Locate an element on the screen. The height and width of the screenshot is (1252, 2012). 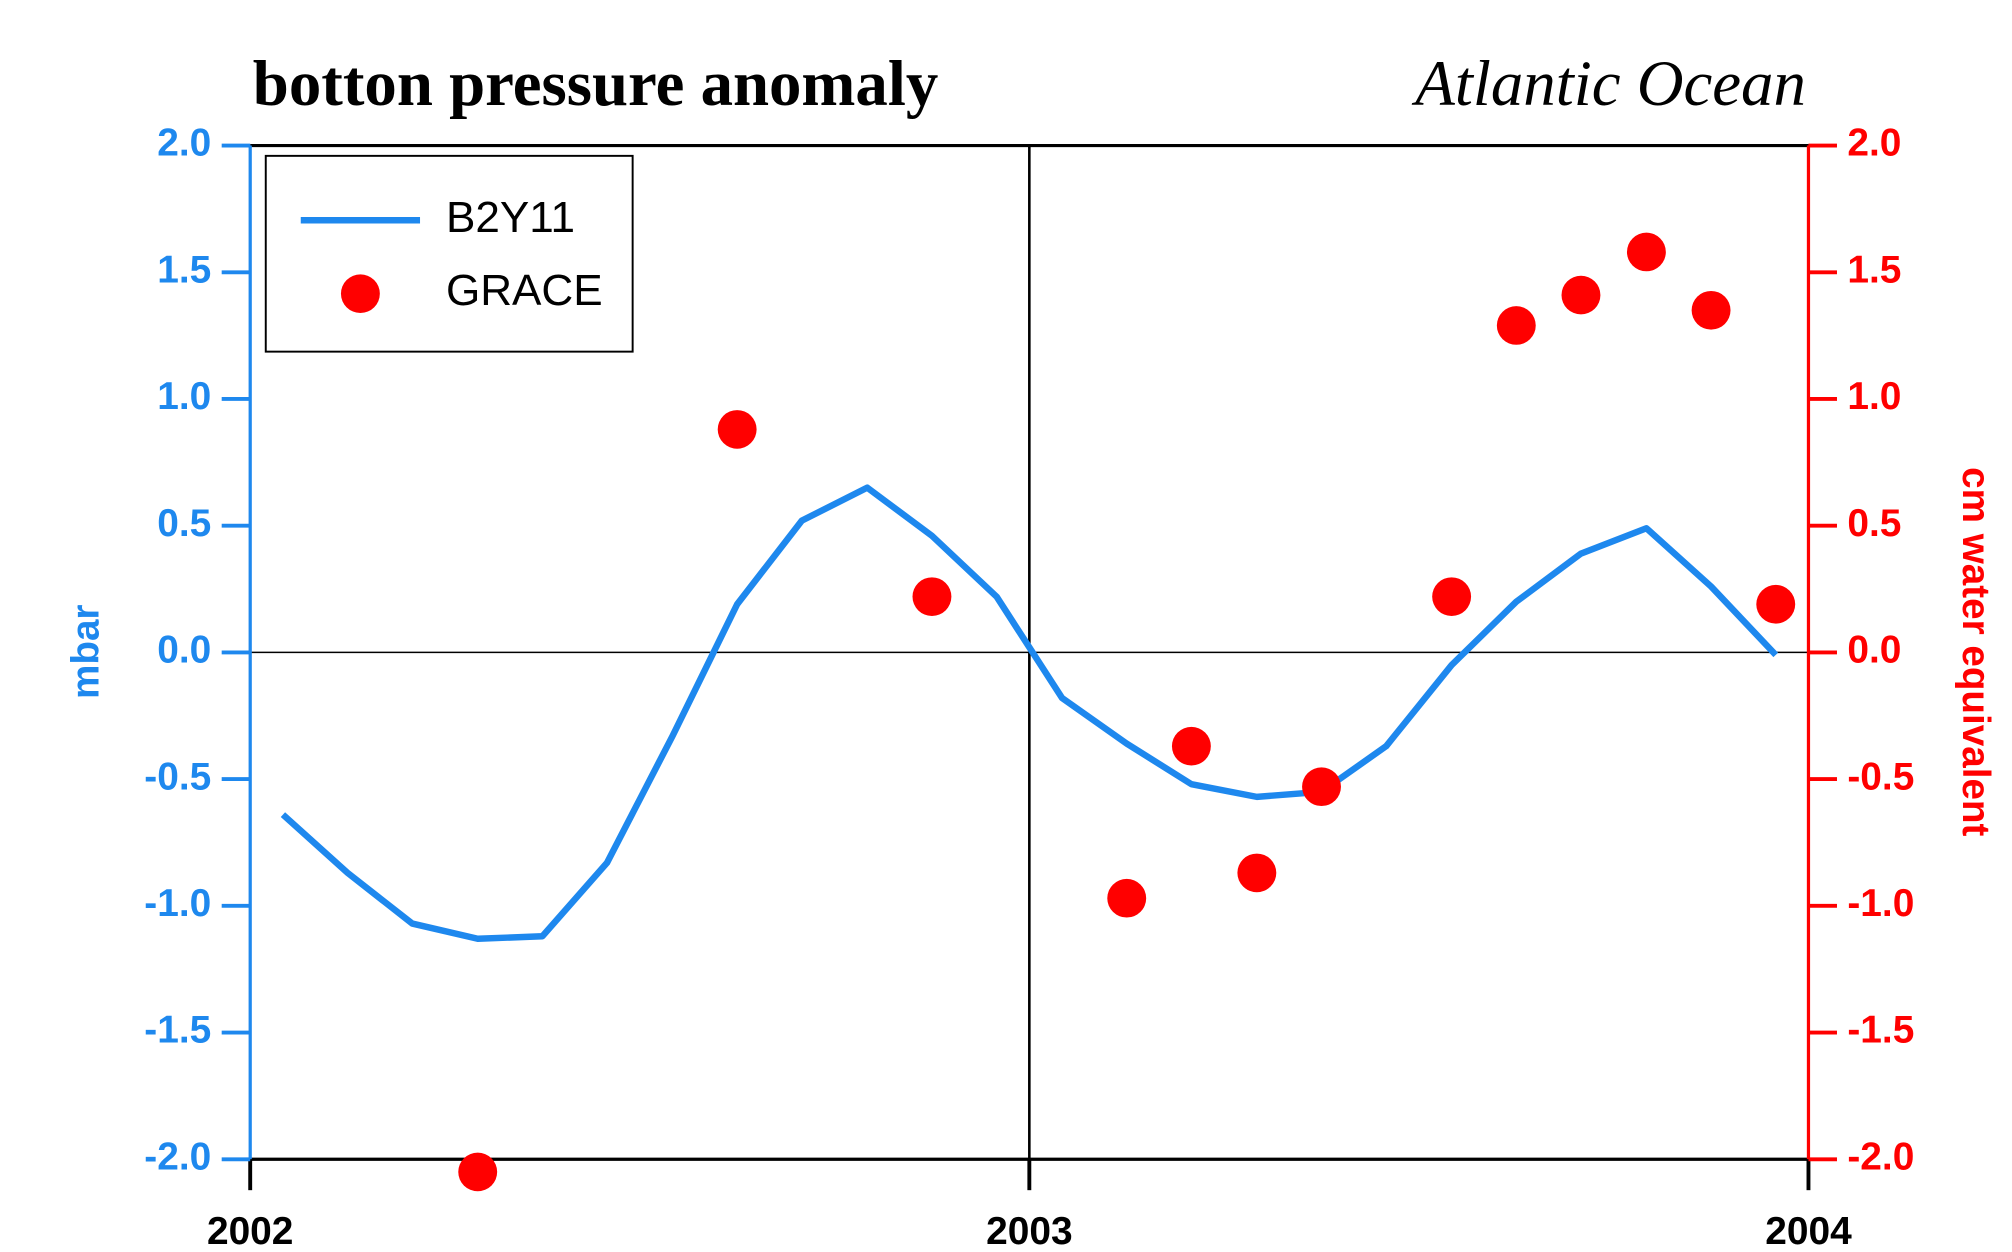
y2-tick-label: 0.0 is located at coordinates (1874, 650).